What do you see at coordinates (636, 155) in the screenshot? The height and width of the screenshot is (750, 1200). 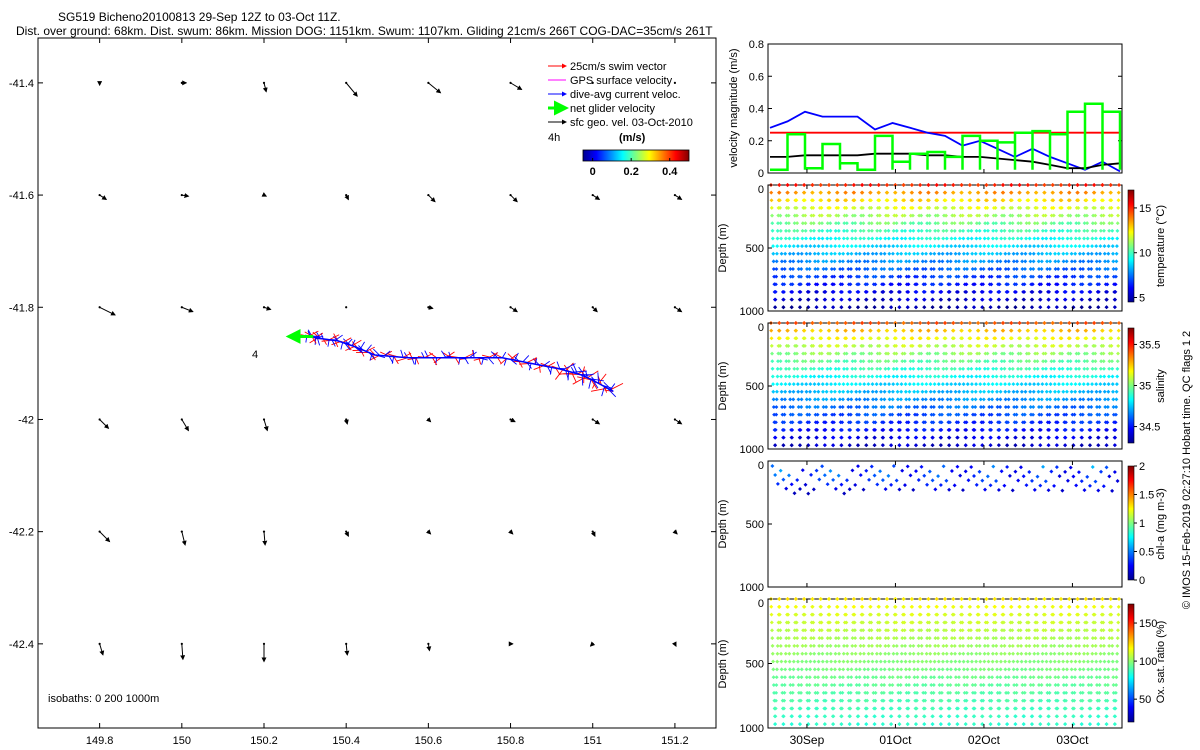 I see `speed-colorbar` at bounding box center [636, 155].